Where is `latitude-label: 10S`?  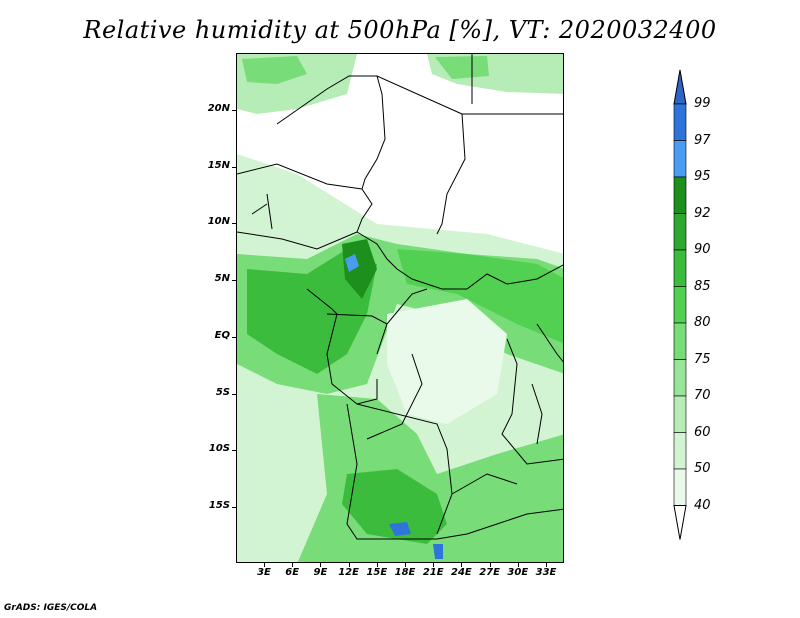
latitude-label: 10S is located at coordinates (219, 449).